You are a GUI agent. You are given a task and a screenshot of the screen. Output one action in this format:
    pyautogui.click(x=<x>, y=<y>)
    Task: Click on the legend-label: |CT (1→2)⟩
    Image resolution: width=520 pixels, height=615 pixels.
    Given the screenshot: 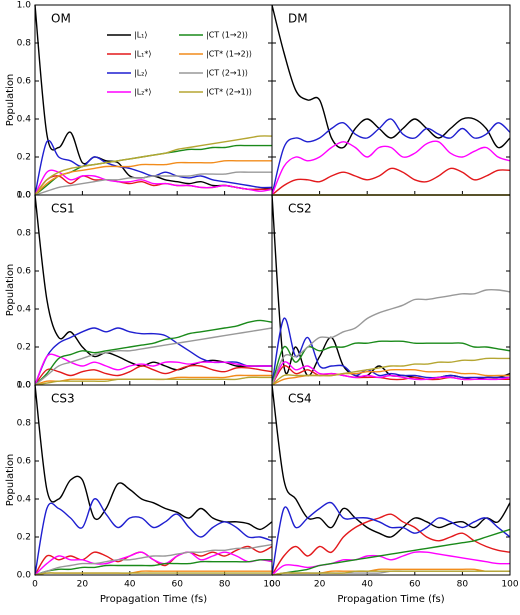 What is the action you would take?
    pyautogui.click(x=227, y=35)
    